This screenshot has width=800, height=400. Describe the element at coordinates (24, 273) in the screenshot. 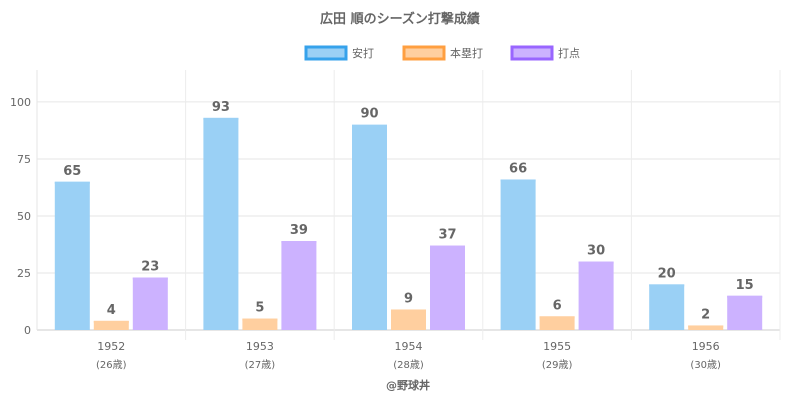

I see `y-tick-label: 25` at that location.